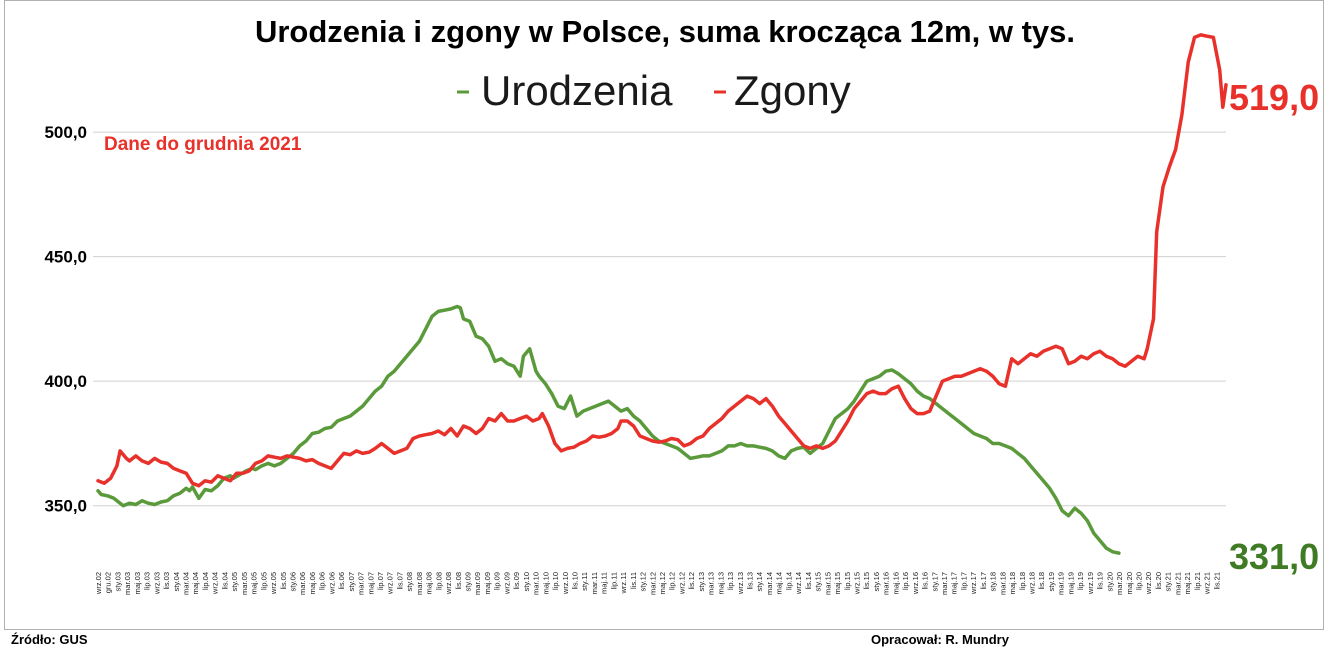 The width and height of the screenshot is (1329, 651). Describe the element at coordinates (526, 581) in the screenshot. I see `x-tick-label: sty.10` at that location.